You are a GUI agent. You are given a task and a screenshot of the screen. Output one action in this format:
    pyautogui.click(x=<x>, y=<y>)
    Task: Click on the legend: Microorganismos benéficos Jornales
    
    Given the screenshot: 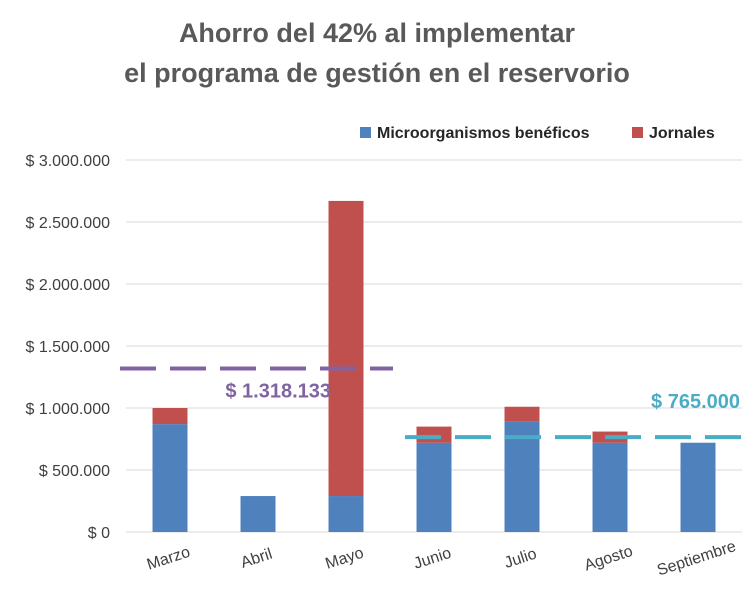 What is the action you would take?
    pyautogui.click(x=537, y=133)
    